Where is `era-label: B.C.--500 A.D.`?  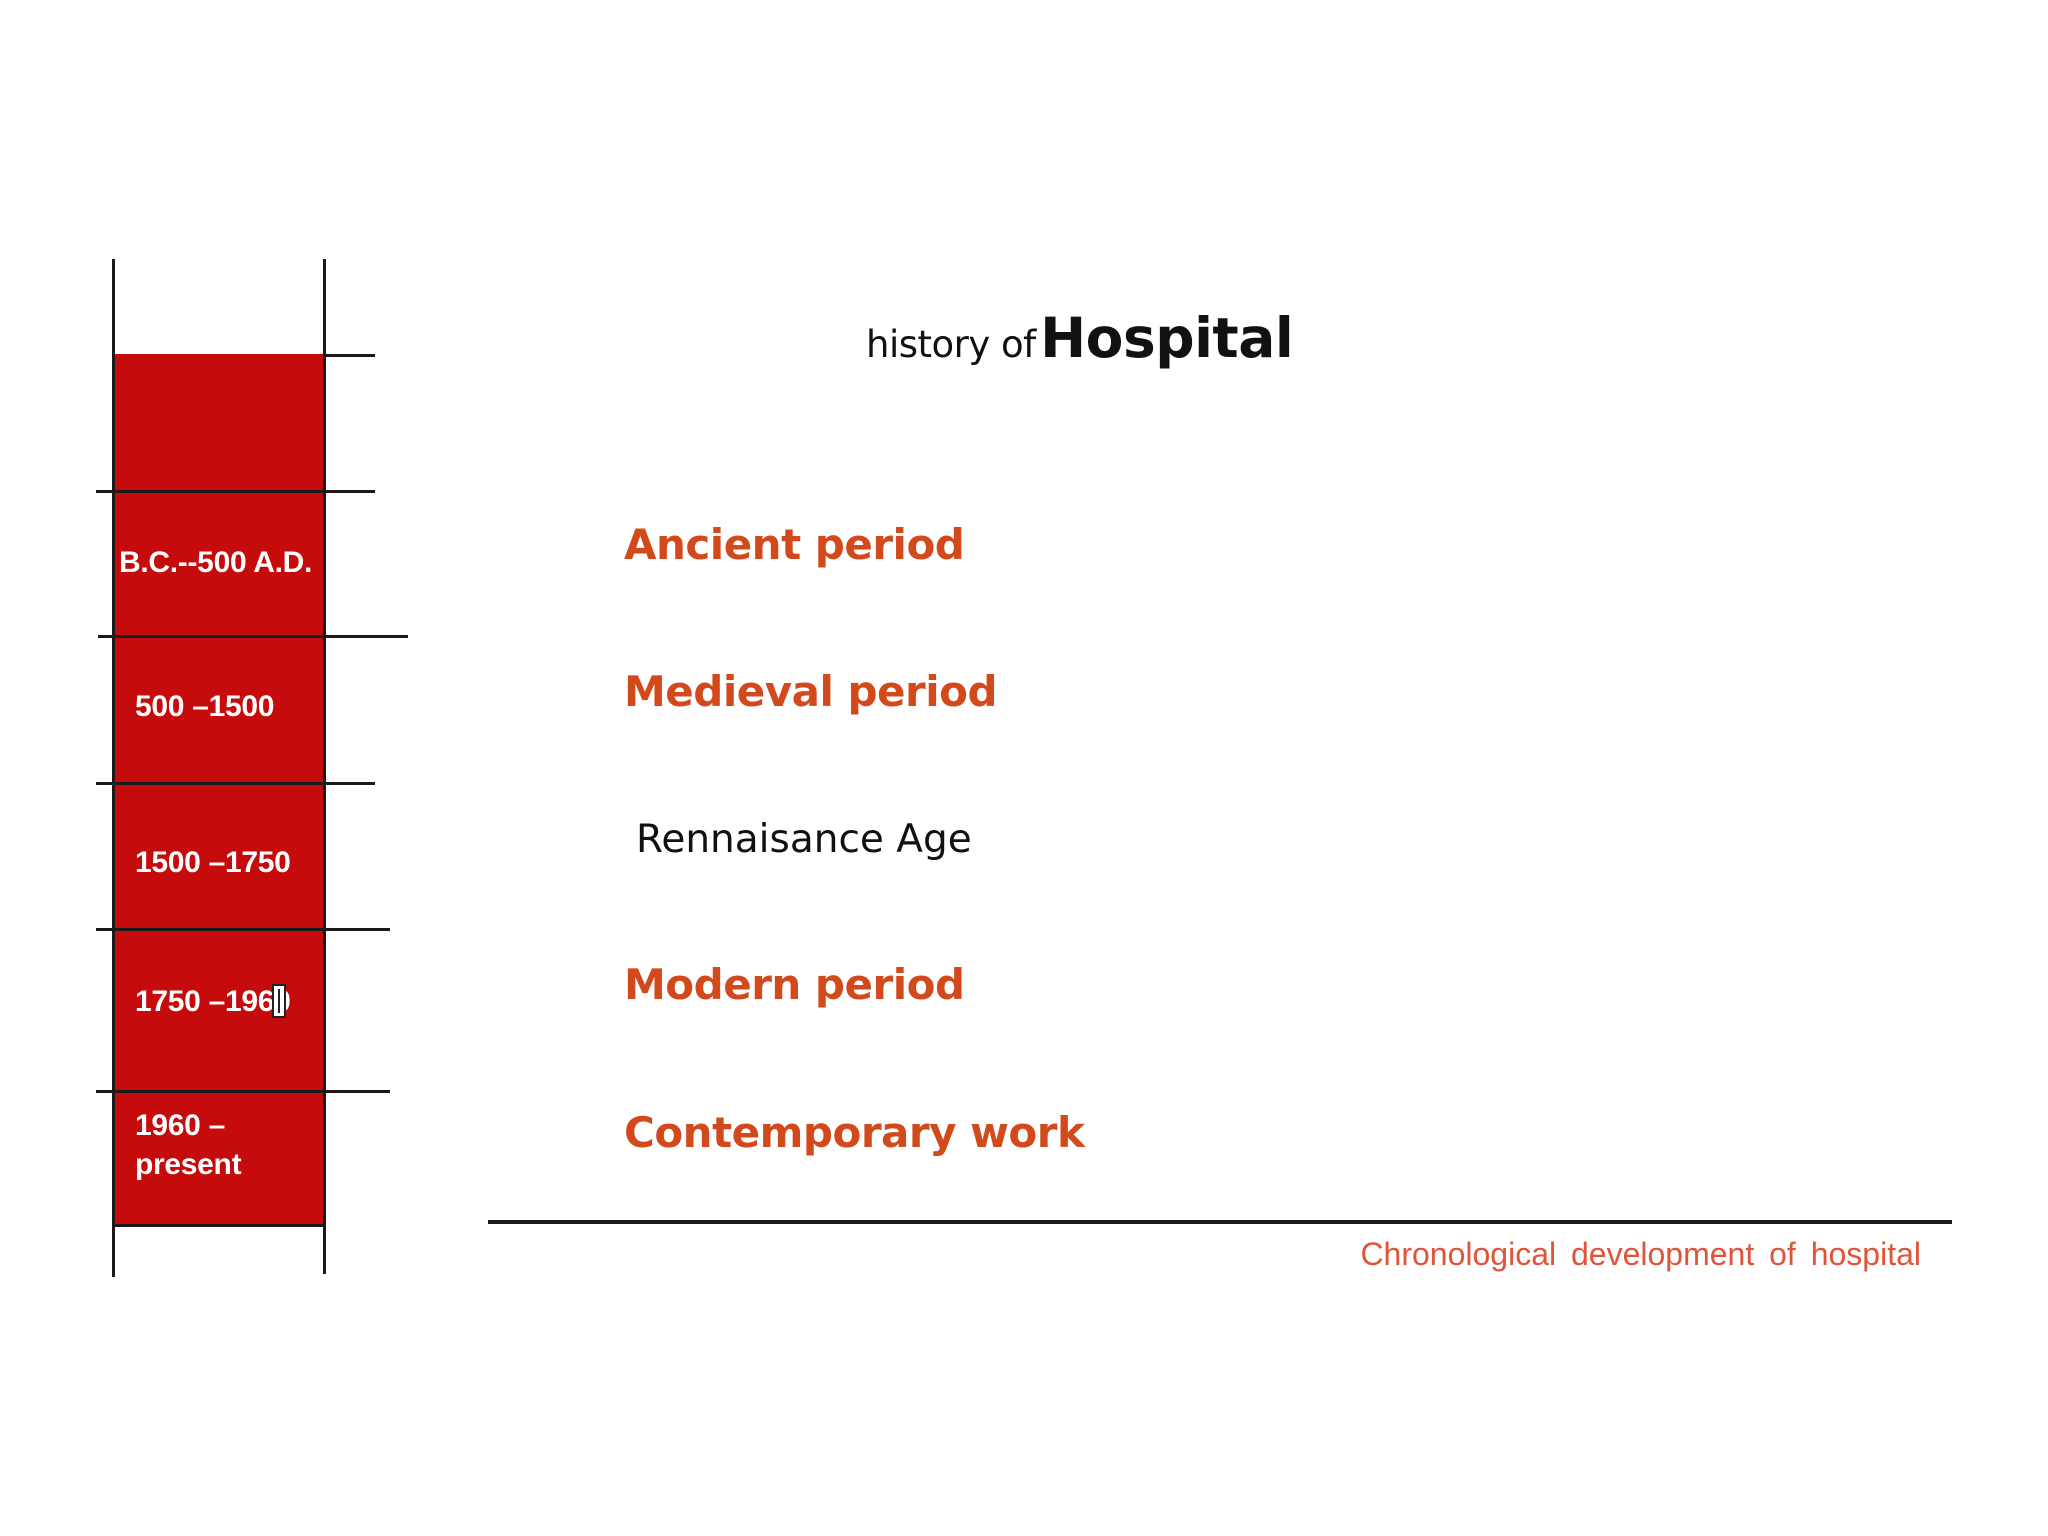 era-label: B.C.--500 A.D. is located at coordinates (216, 562).